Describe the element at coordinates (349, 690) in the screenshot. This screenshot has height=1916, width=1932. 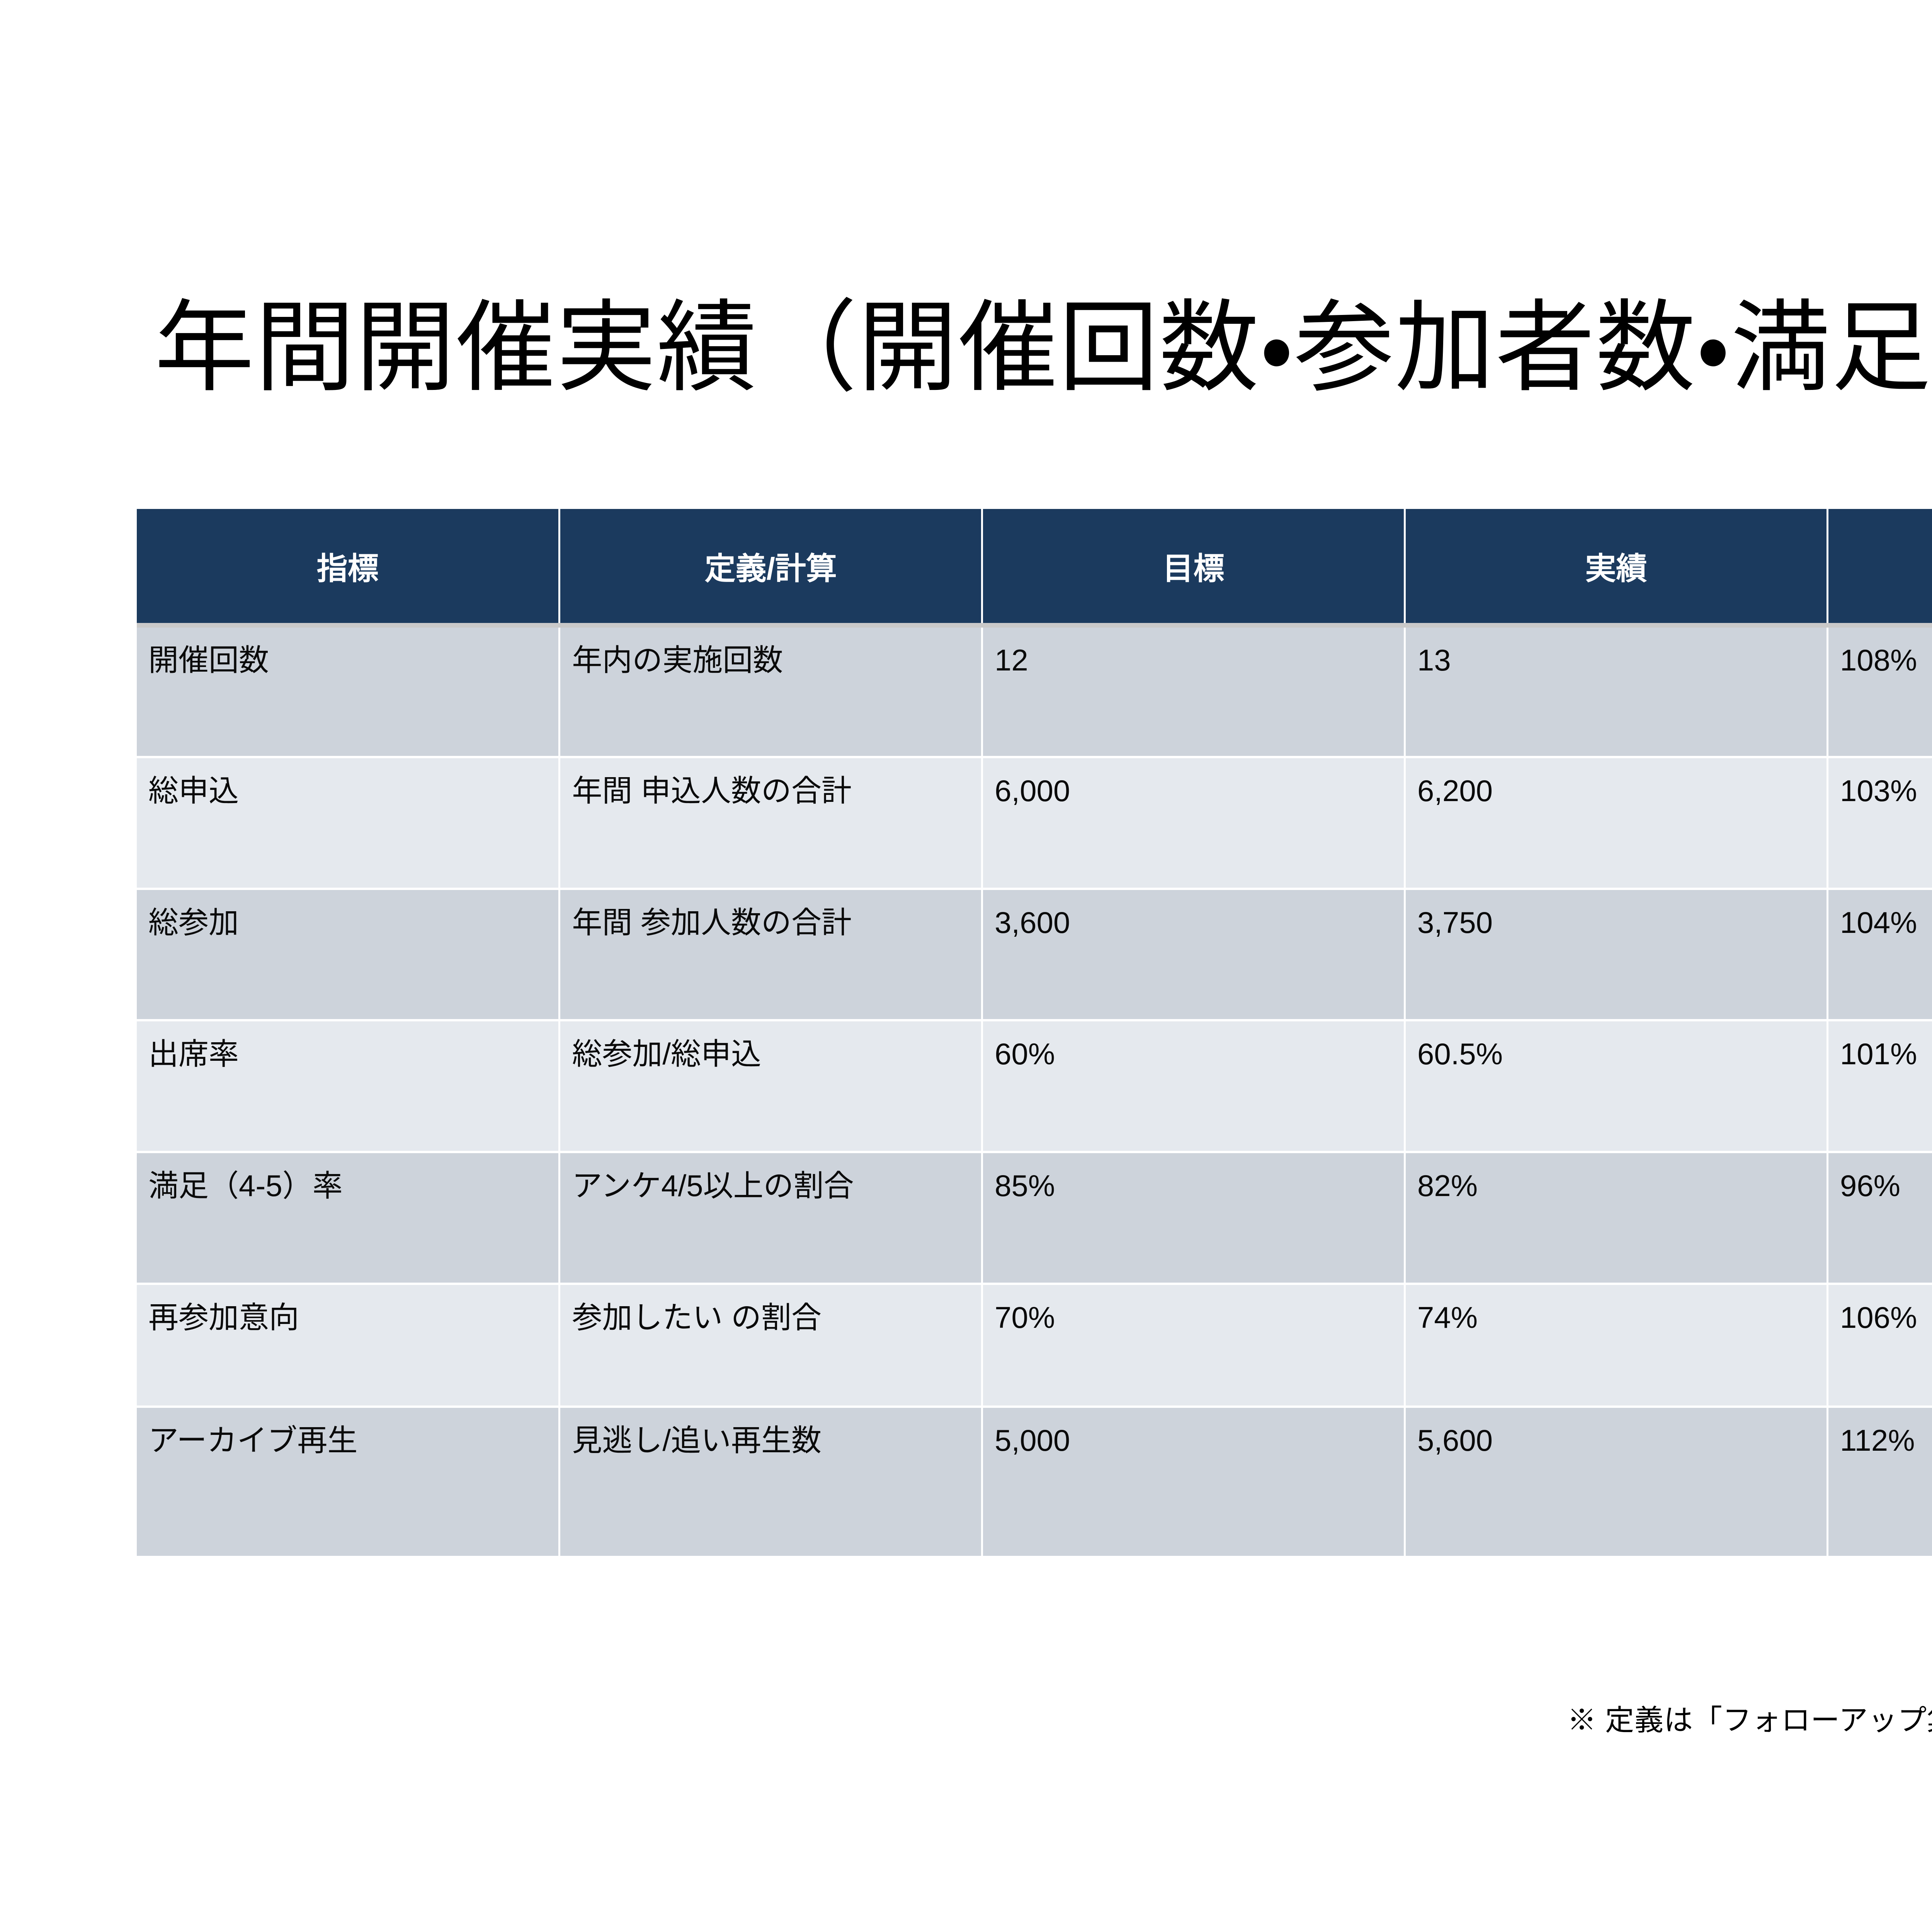
I see `cell-metric: 開催回数` at that location.